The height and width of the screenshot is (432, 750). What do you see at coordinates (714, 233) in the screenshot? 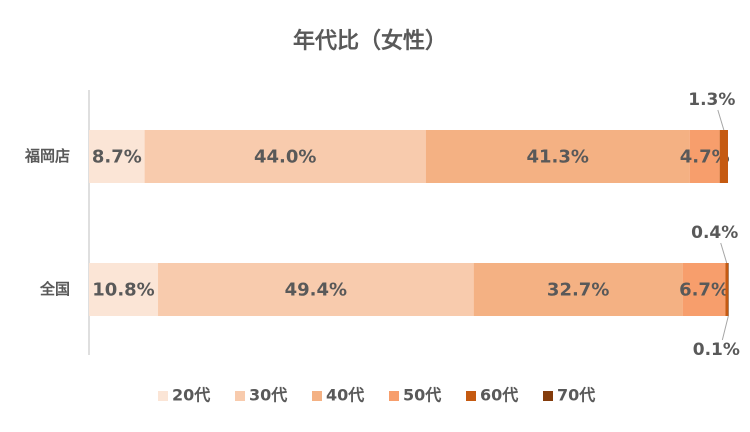
I see `data-label: 0.4%` at bounding box center [714, 233].